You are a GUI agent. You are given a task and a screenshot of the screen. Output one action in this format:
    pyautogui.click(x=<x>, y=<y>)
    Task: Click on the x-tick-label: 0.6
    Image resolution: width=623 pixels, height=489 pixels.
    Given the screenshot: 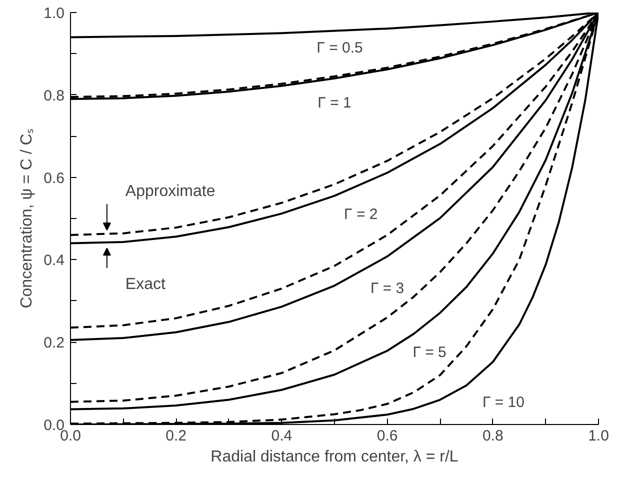 What is the action you would take?
    pyautogui.click(x=387, y=436)
    